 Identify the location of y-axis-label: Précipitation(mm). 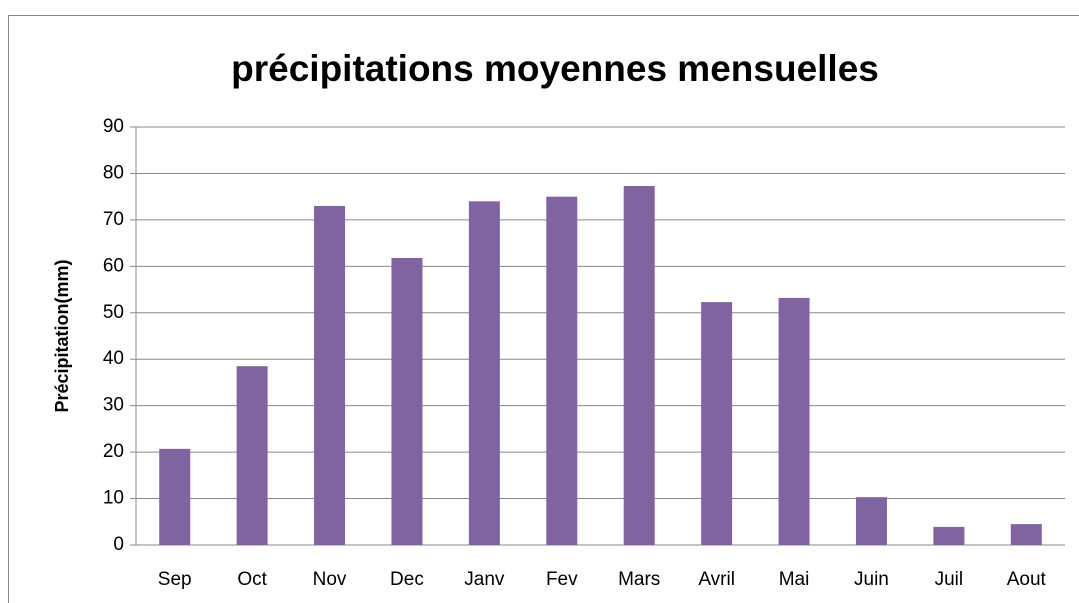
(62, 335).